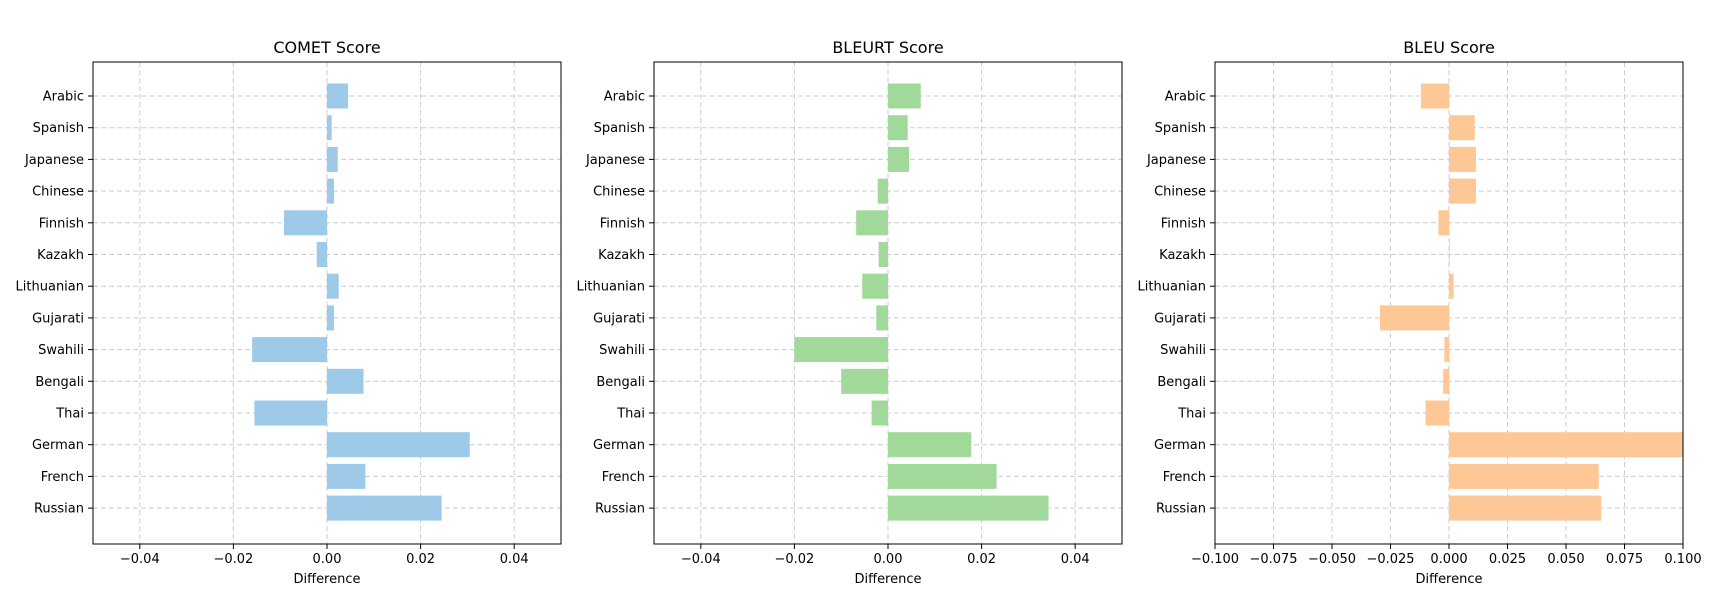 Image resolution: width=1709 pixels, height=600 pixels. What do you see at coordinates (1075, 559) in the screenshot?
I see `x-tick-label: 0.04` at bounding box center [1075, 559].